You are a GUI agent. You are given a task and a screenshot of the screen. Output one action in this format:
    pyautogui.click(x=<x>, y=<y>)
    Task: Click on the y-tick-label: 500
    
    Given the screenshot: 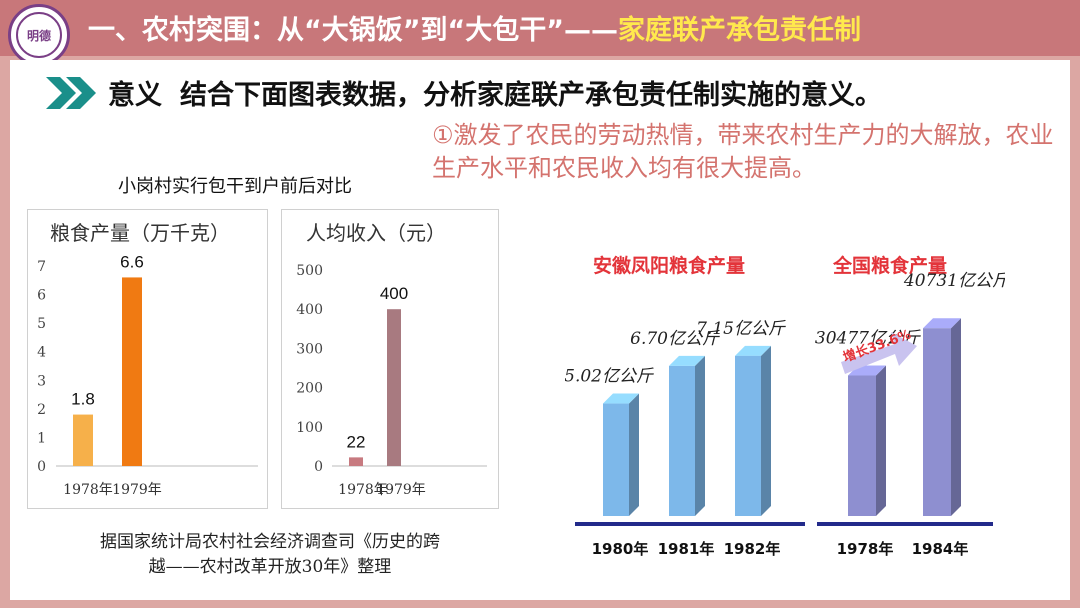 What is the action you would take?
    pyautogui.click(x=309, y=271)
    